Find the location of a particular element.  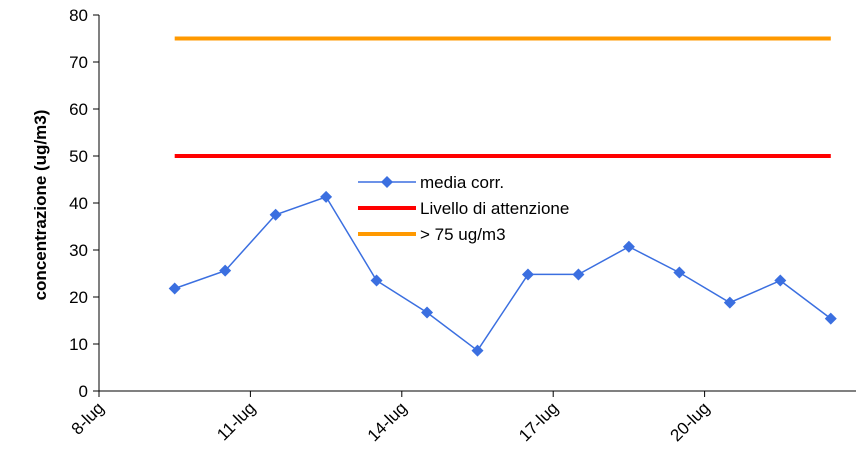

x-tick-label: 14-lug is located at coordinates (387, 421).